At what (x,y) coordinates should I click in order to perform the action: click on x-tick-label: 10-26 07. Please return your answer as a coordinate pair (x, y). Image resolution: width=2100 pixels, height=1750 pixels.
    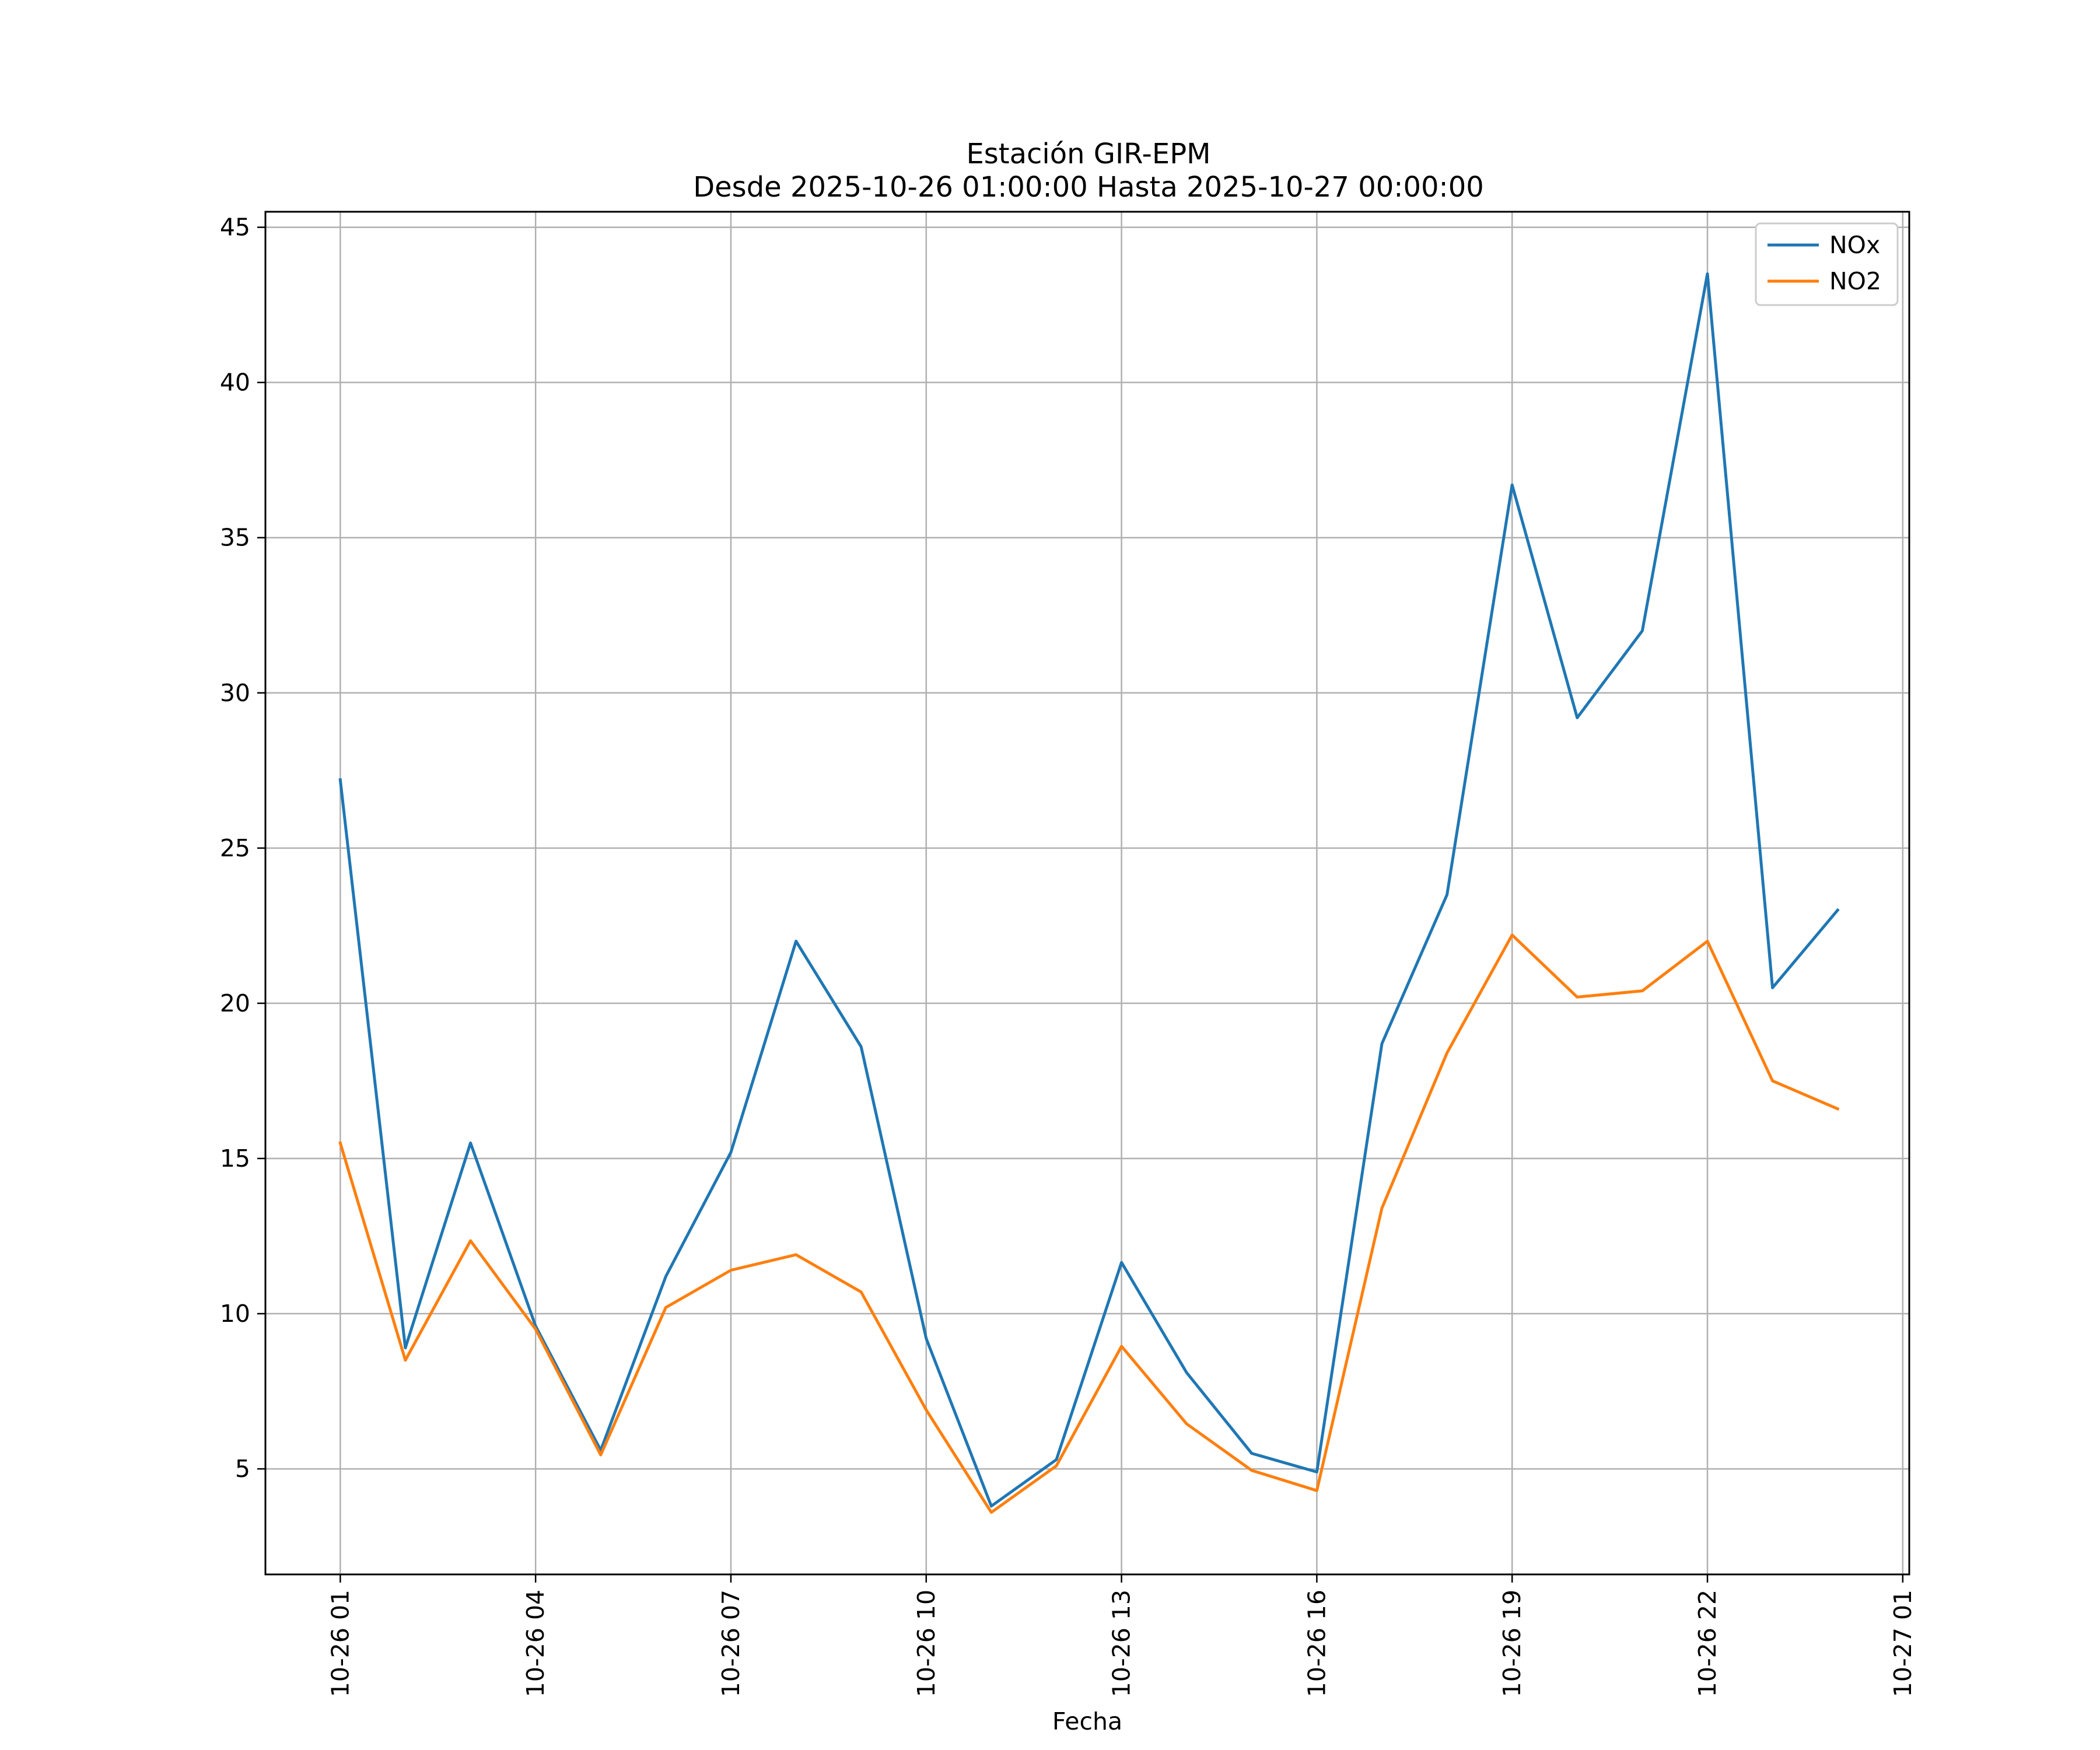
    Looking at the image, I should click on (731, 1643).